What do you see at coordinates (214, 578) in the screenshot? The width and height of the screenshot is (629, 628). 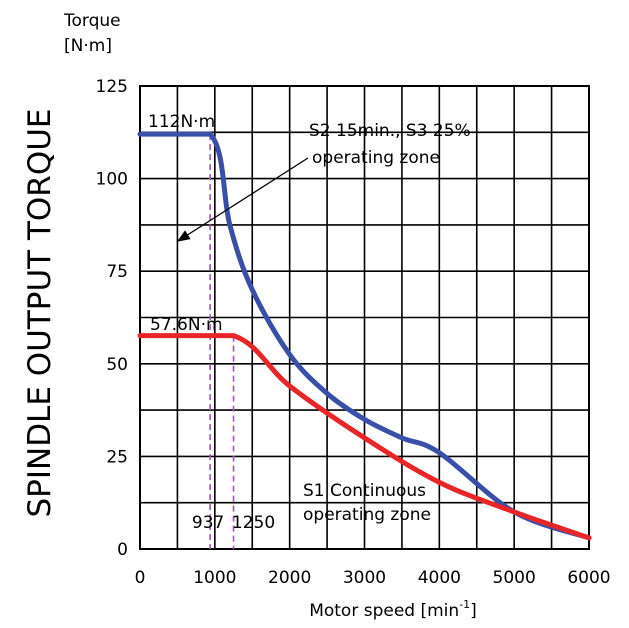 I see `x-tick-label: 1000` at bounding box center [214, 578].